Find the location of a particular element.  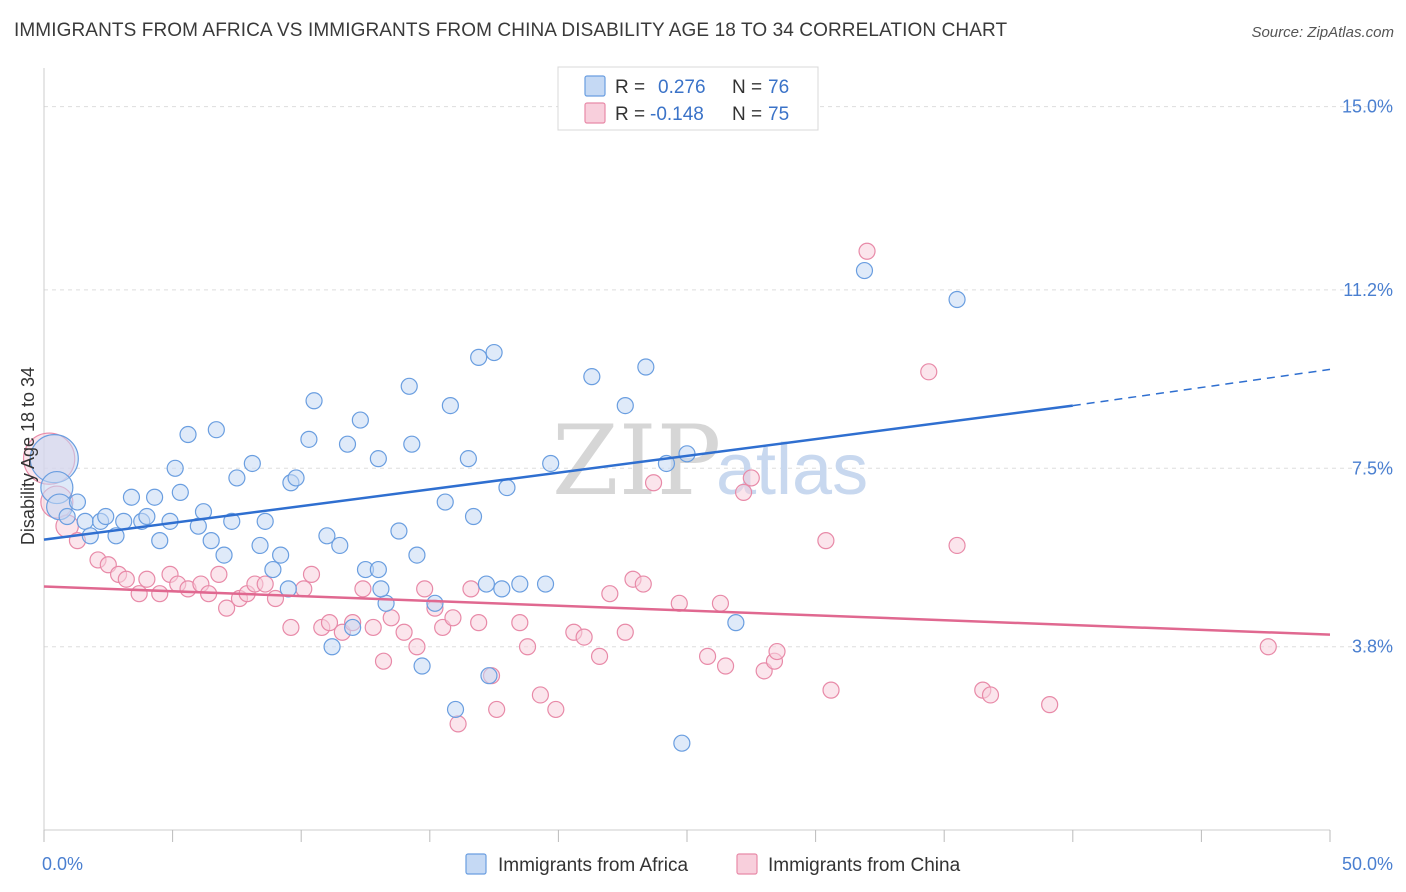

correlation-legend: R = 0.276 N = 76 R = -0.148 N = 75 is located at coordinates (688, 98).